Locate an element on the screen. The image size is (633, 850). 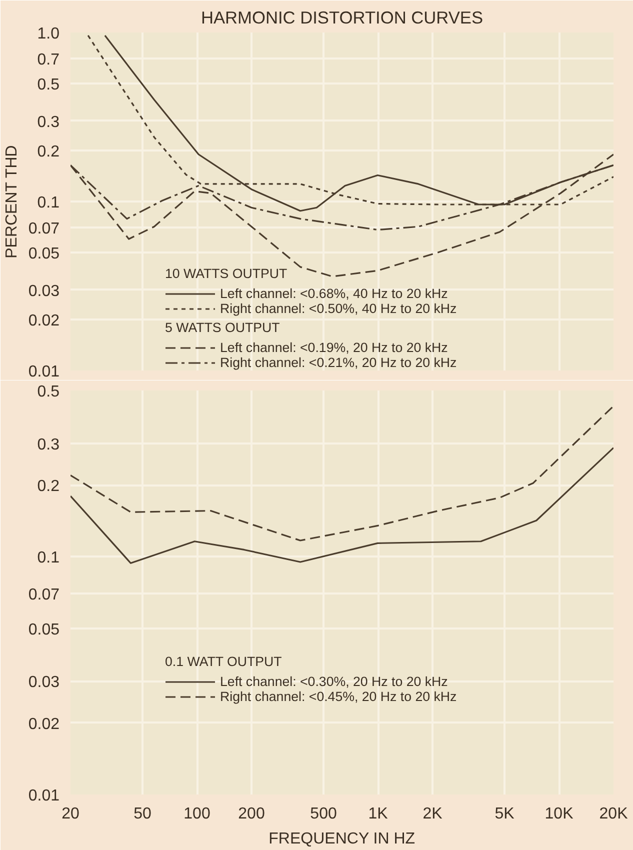
legend-label: Right channel: <0.50%, 40 Hz to 20 kHz is located at coordinates (338, 308).